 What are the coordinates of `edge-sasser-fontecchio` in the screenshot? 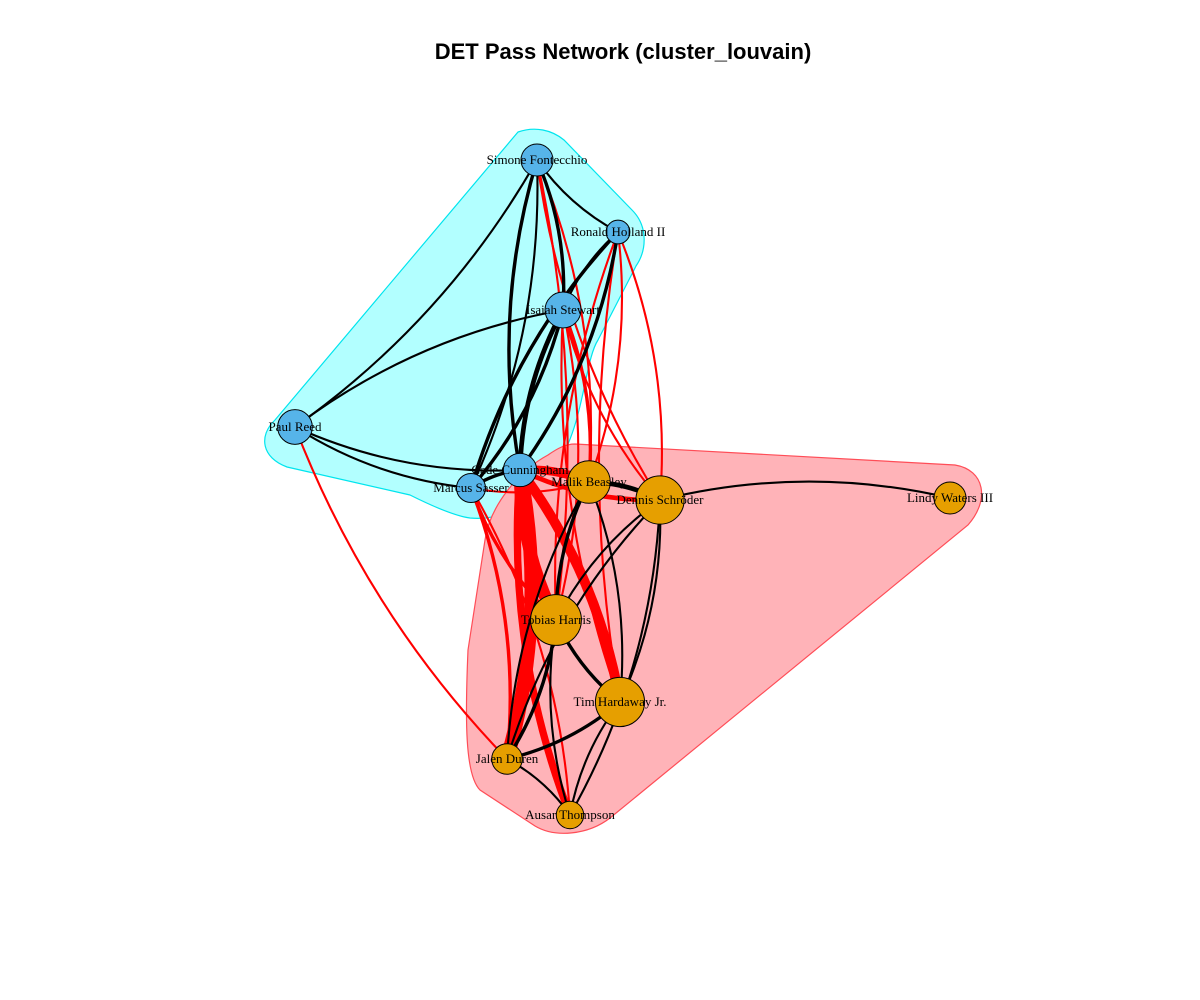 It's located at (504, 324).